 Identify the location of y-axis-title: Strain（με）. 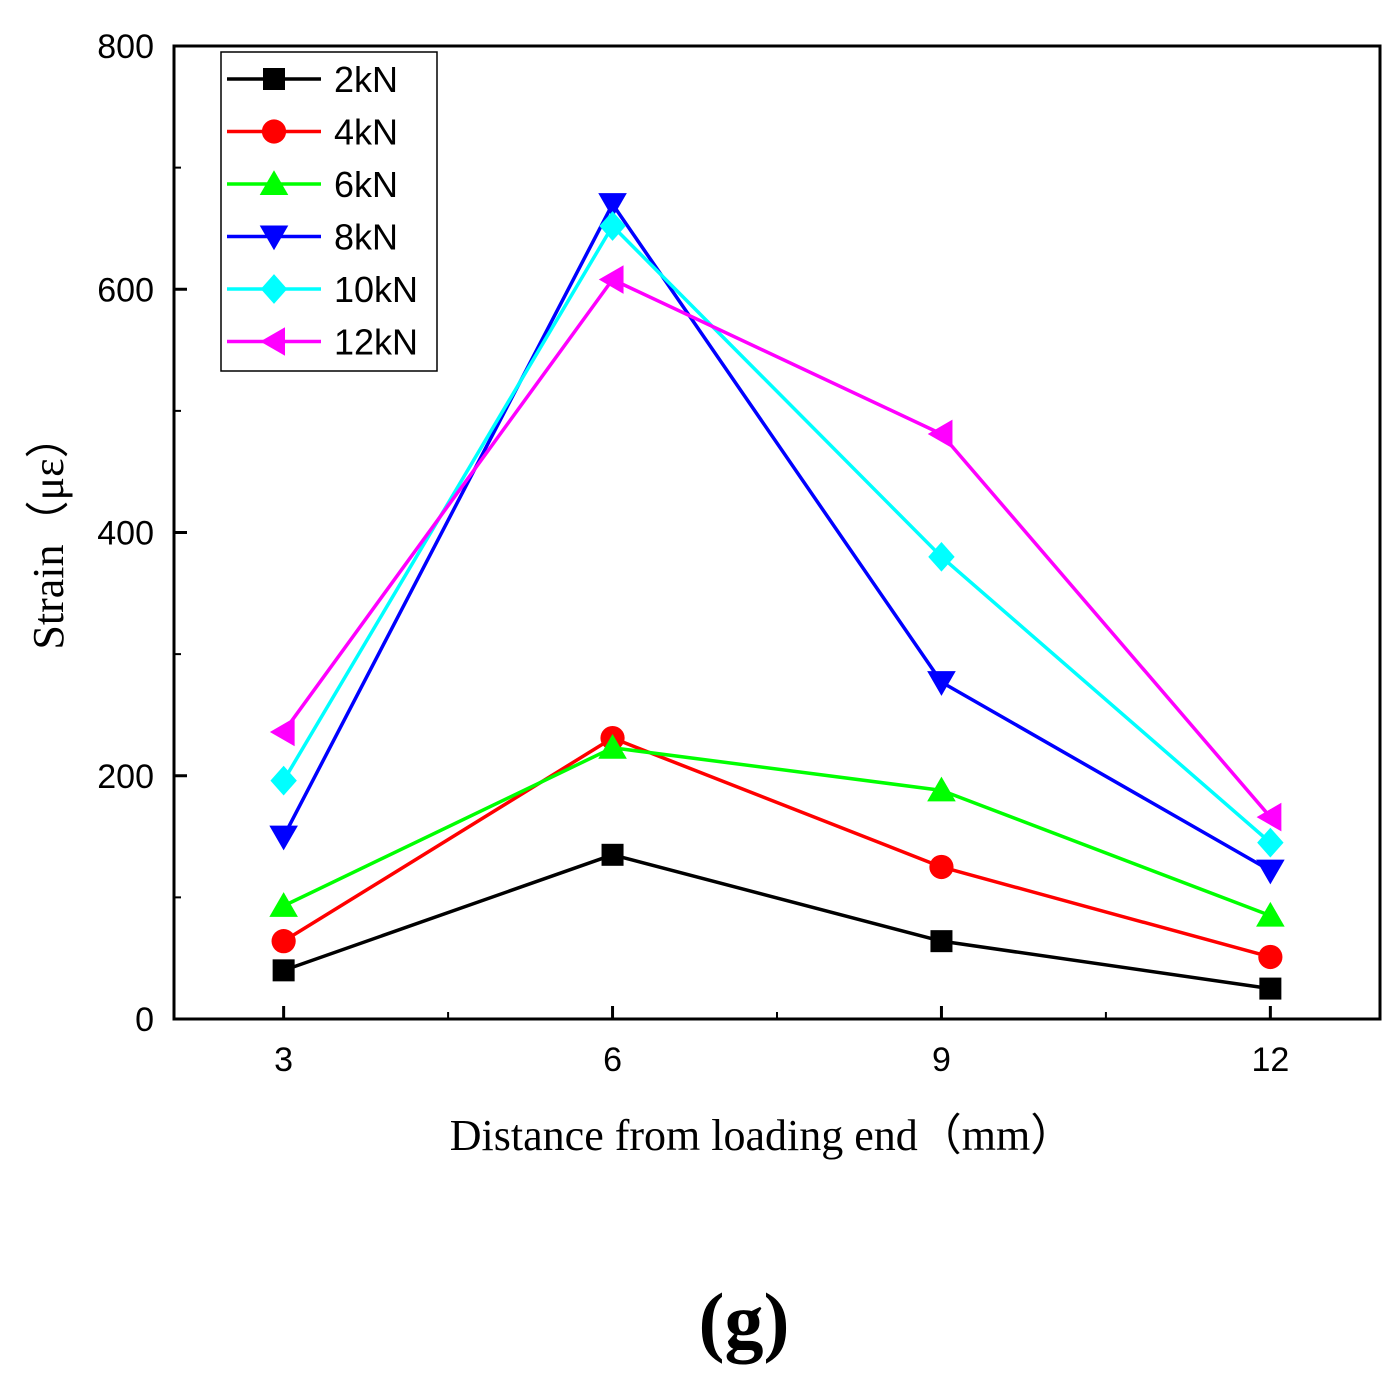
(48, 531).